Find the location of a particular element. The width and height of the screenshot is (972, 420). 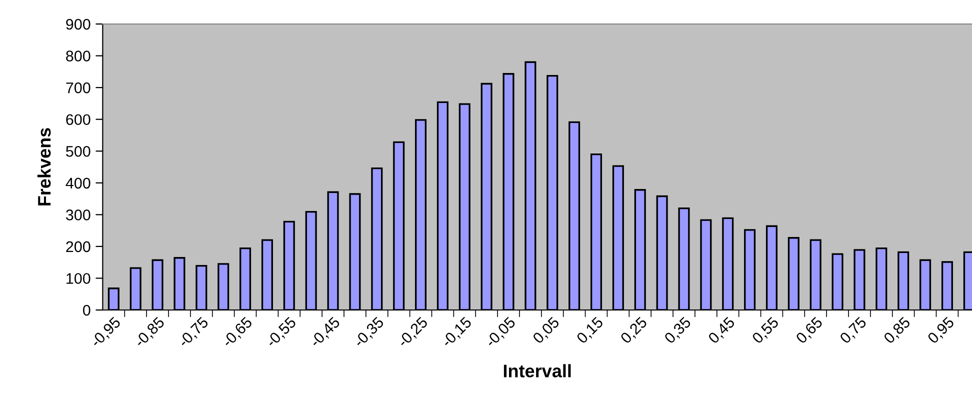

x-tick-label: 0,45 is located at coordinates (722, 331).